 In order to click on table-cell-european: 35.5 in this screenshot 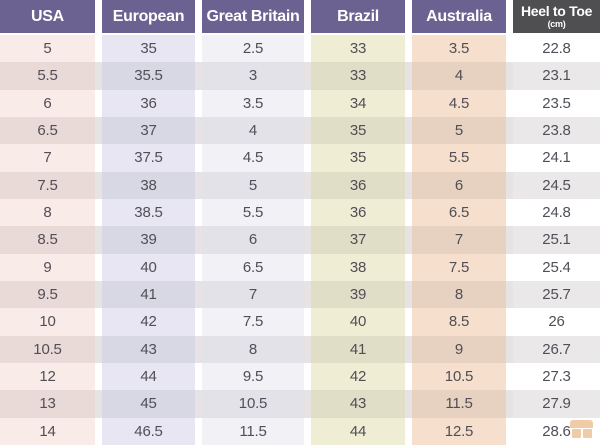, I will do `click(148, 76)`.